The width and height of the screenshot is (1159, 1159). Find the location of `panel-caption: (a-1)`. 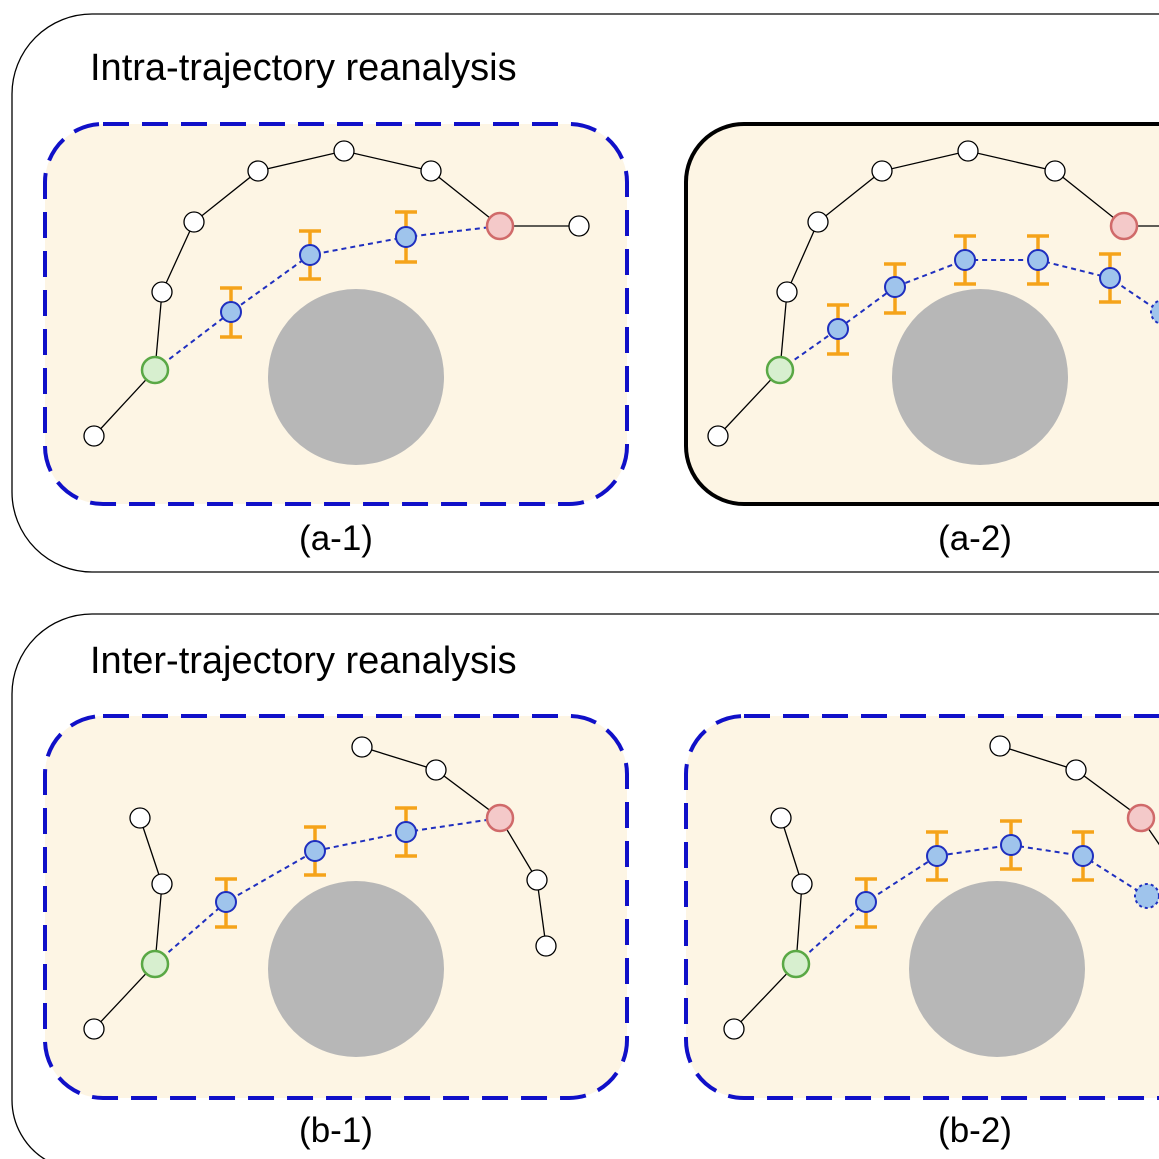

panel-caption: (a-1) is located at coordinates (336, 538).